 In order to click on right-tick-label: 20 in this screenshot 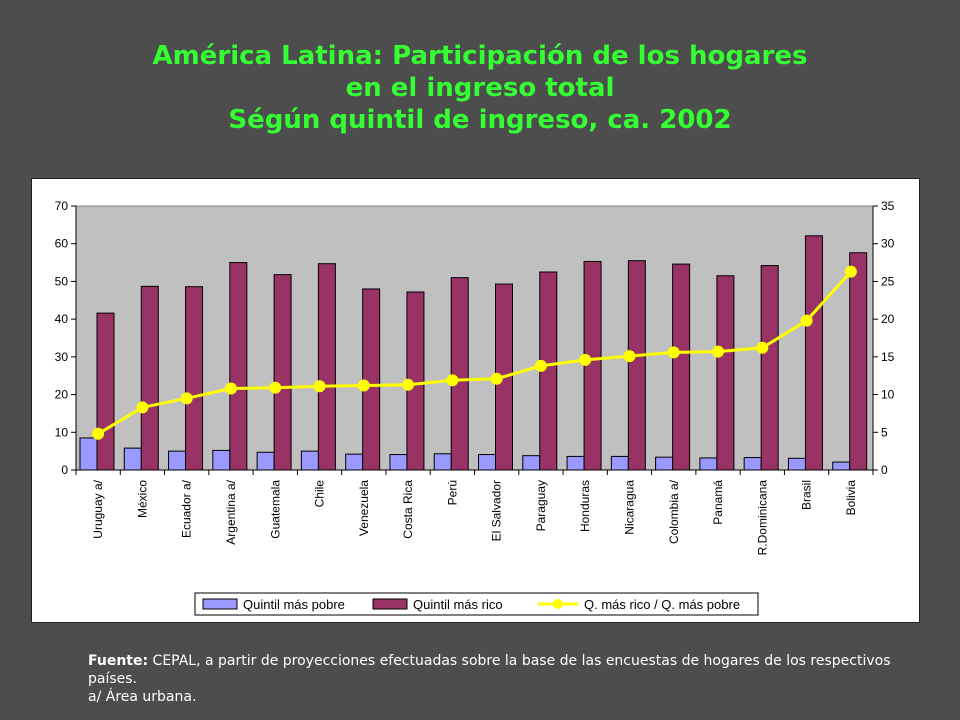, I will do `click(888, 319)`.